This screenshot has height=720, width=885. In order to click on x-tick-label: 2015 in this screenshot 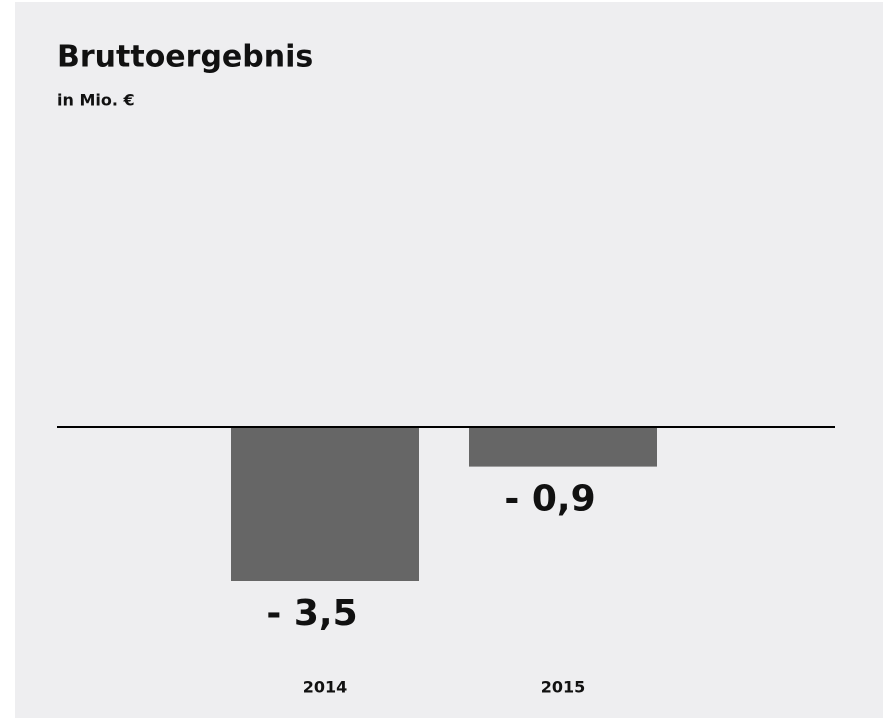, I will do `click(563, 687)`.